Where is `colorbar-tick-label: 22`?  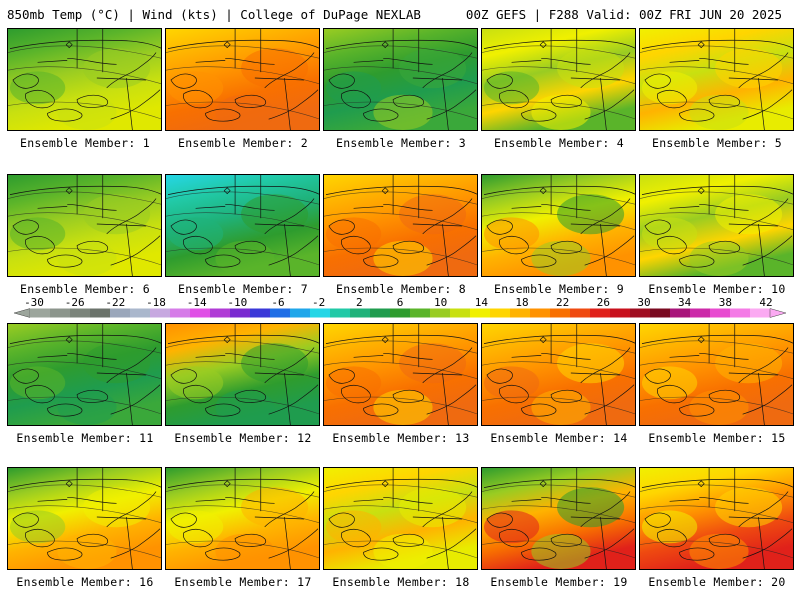
colorbar-tick-label: 22 is located at coordinates (563, 302).